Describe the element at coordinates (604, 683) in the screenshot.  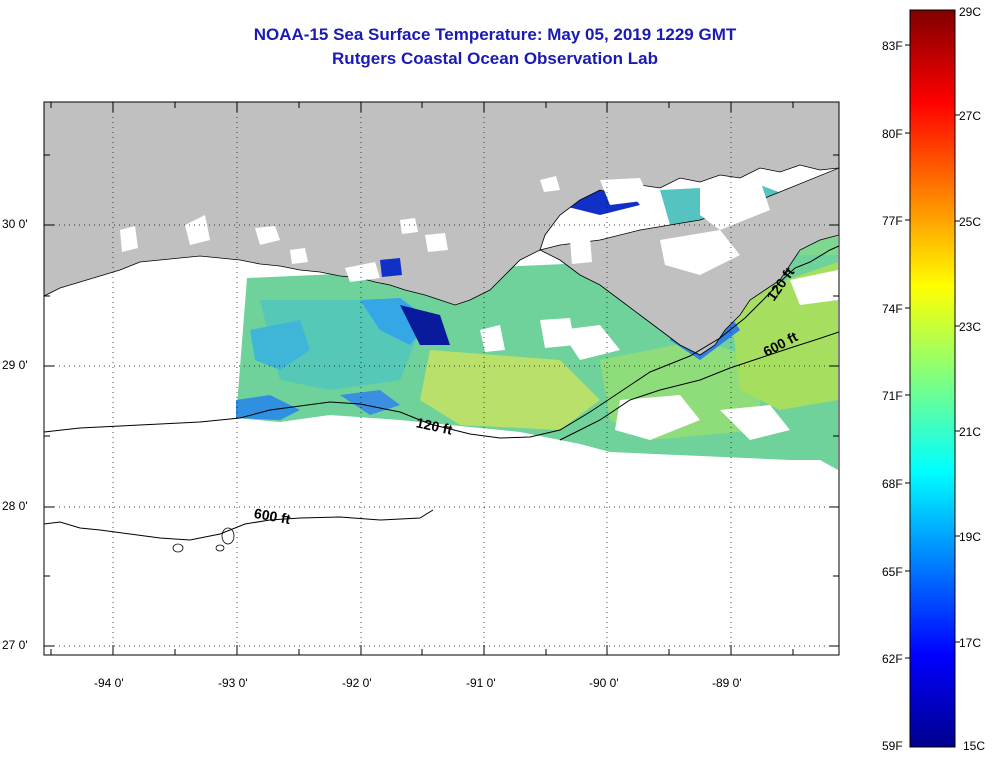
I see `lon-label: -90 0'` at that location.